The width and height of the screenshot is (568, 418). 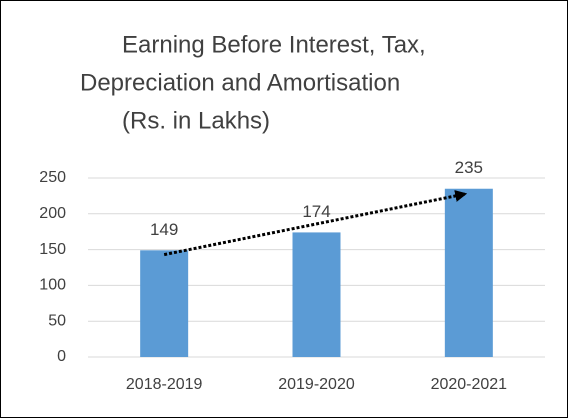 I want to click on chart-title: Earning Before Interest, Tax,, so click(x=274, y=44).